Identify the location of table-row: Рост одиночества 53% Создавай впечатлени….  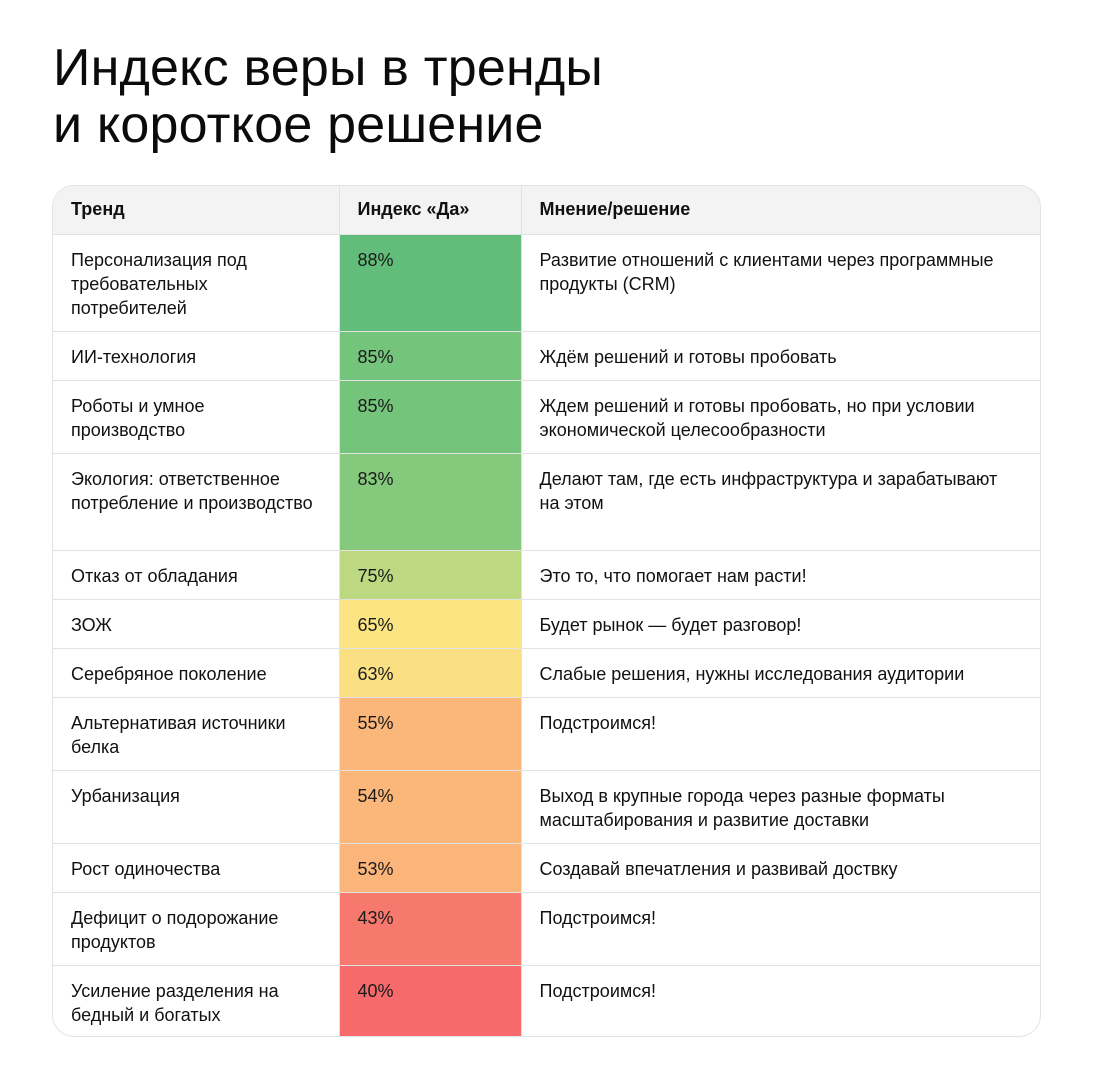
(546, 867).